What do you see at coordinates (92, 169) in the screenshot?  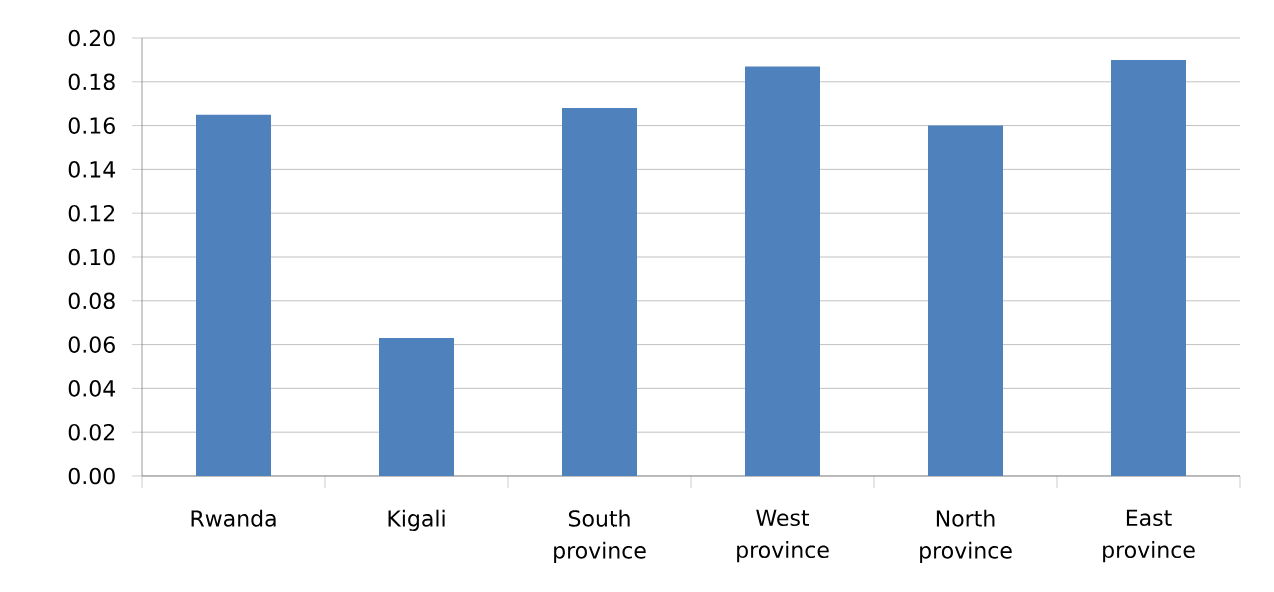 I see `y-tick-label: 0.14` at bounding box center [92, 169].